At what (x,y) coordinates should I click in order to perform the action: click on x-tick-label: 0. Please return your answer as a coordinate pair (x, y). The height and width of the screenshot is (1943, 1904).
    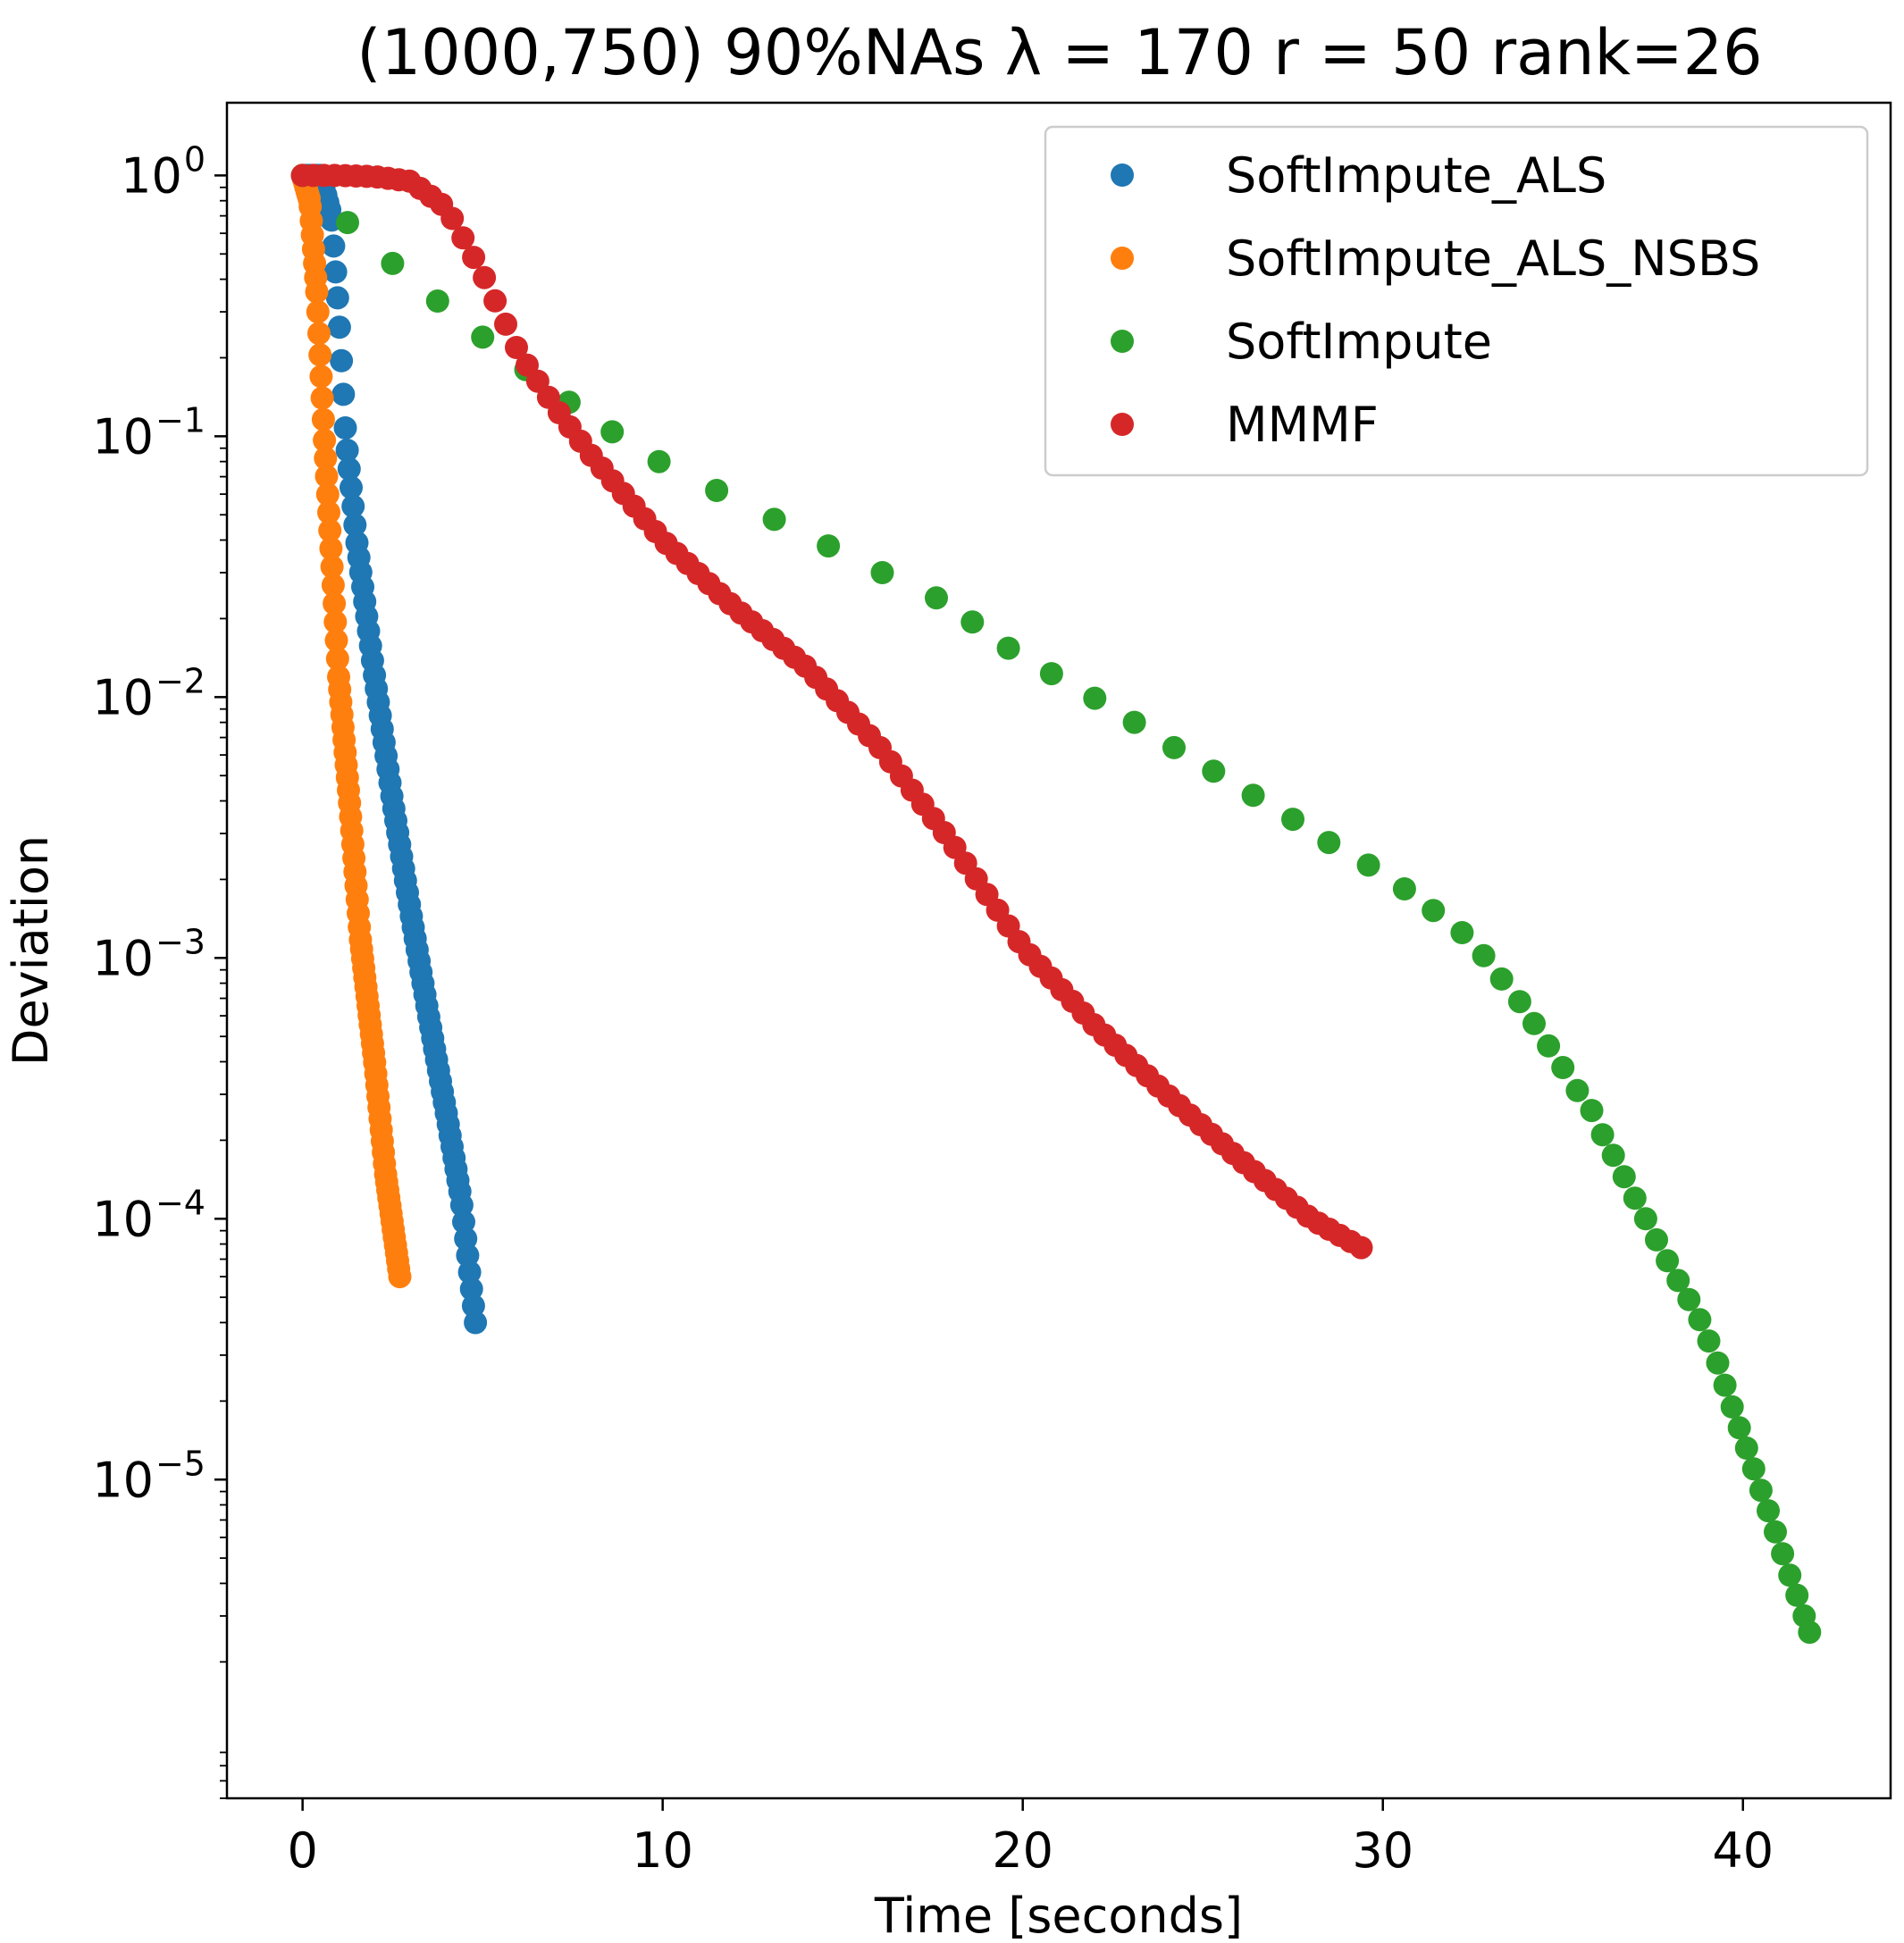
    Looking at the image, I should click on (302, 1850).